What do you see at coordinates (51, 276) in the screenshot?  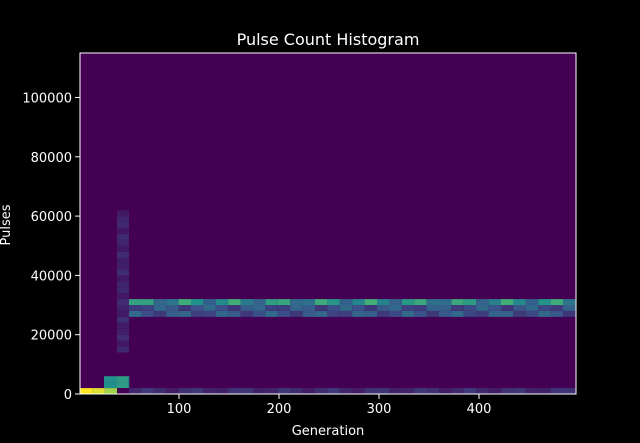 I see `y-tick-label: 40000` at bounding box center [51, 276].